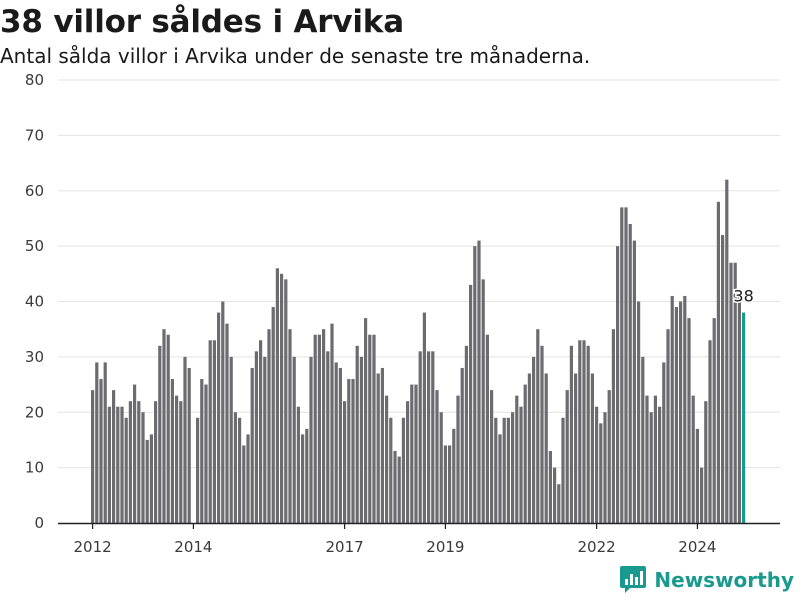 Image resolution: width=800 pixels, height=600 pixels. What do you see at coordinates (39, 523) in the screenshot?
I see `y-tick-label: 0` at bounding box center [39, 523].